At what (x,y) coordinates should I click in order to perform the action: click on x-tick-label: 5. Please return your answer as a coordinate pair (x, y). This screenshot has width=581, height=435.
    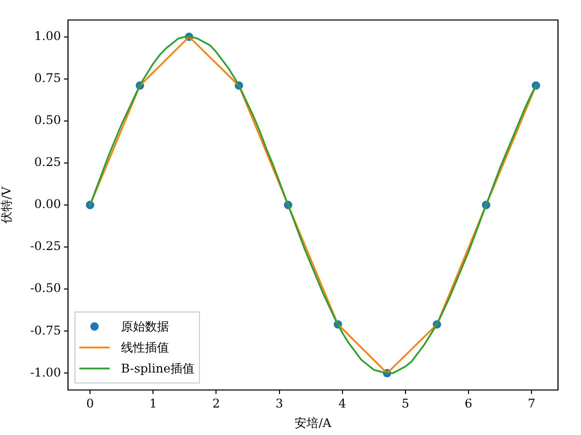
    Looking at the image, I should click on (406, 403).